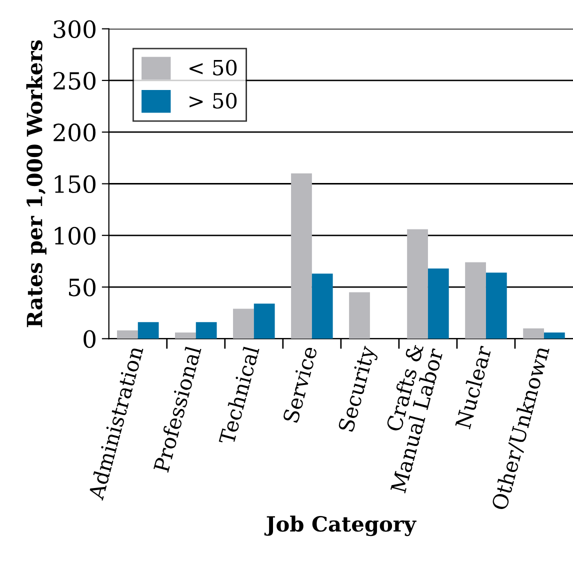  Describe the element at coordinates (75, 184) in the screenshot. I see `y-tick-label: 150` at that location.